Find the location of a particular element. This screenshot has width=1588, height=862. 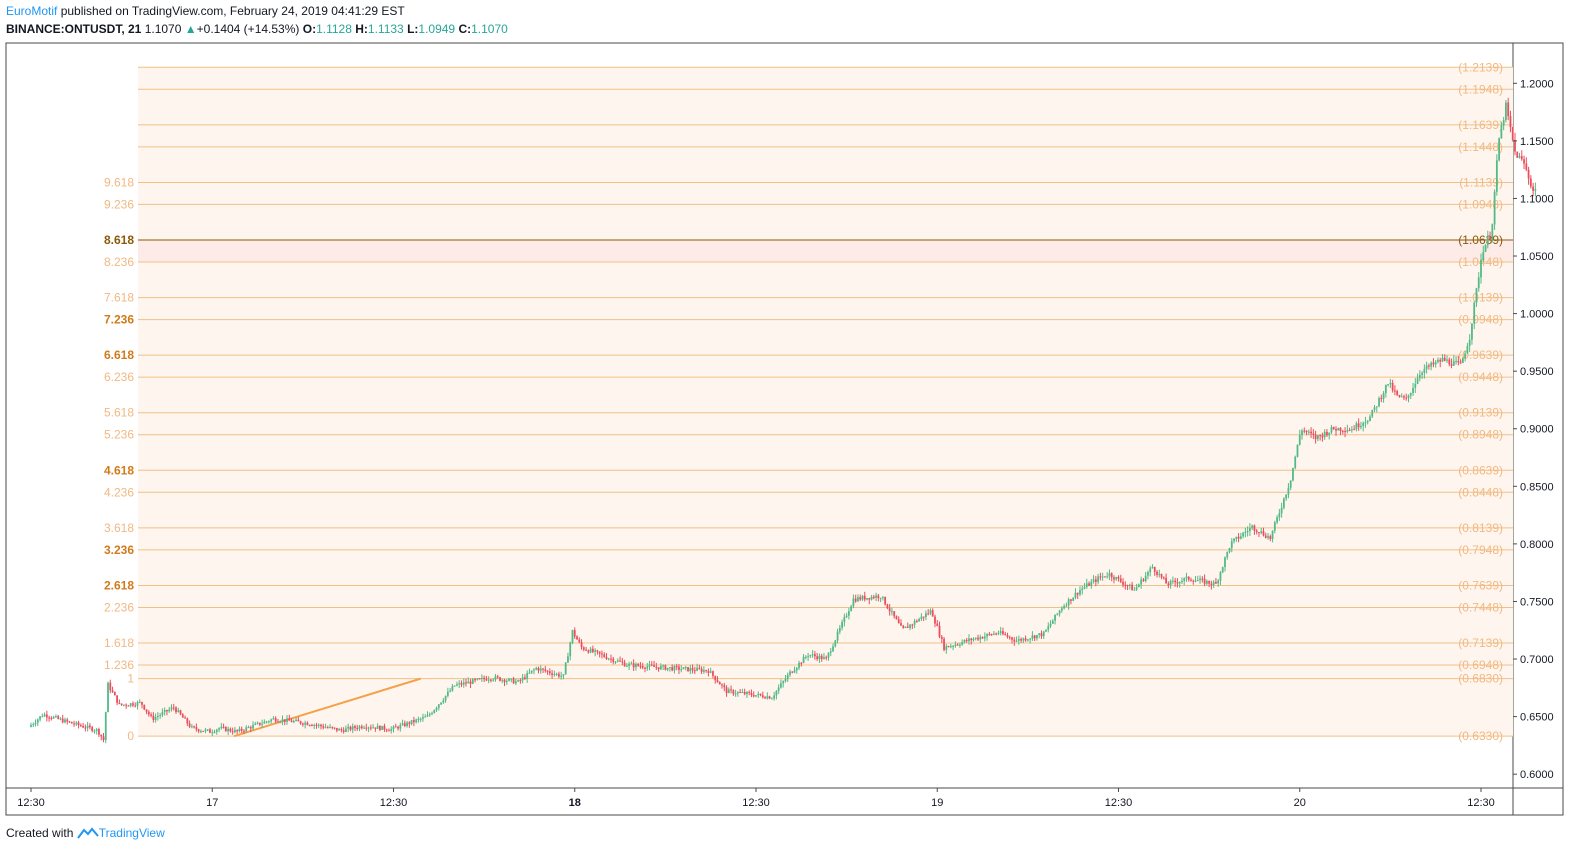

y-tick-label: 1.2000 is located at coordinates (1537, 84).